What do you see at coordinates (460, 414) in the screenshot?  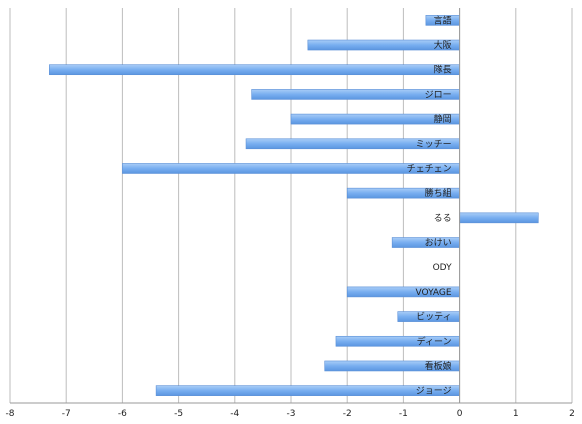 I see `x-tick-label: 0` at bounding box center [460, 414].